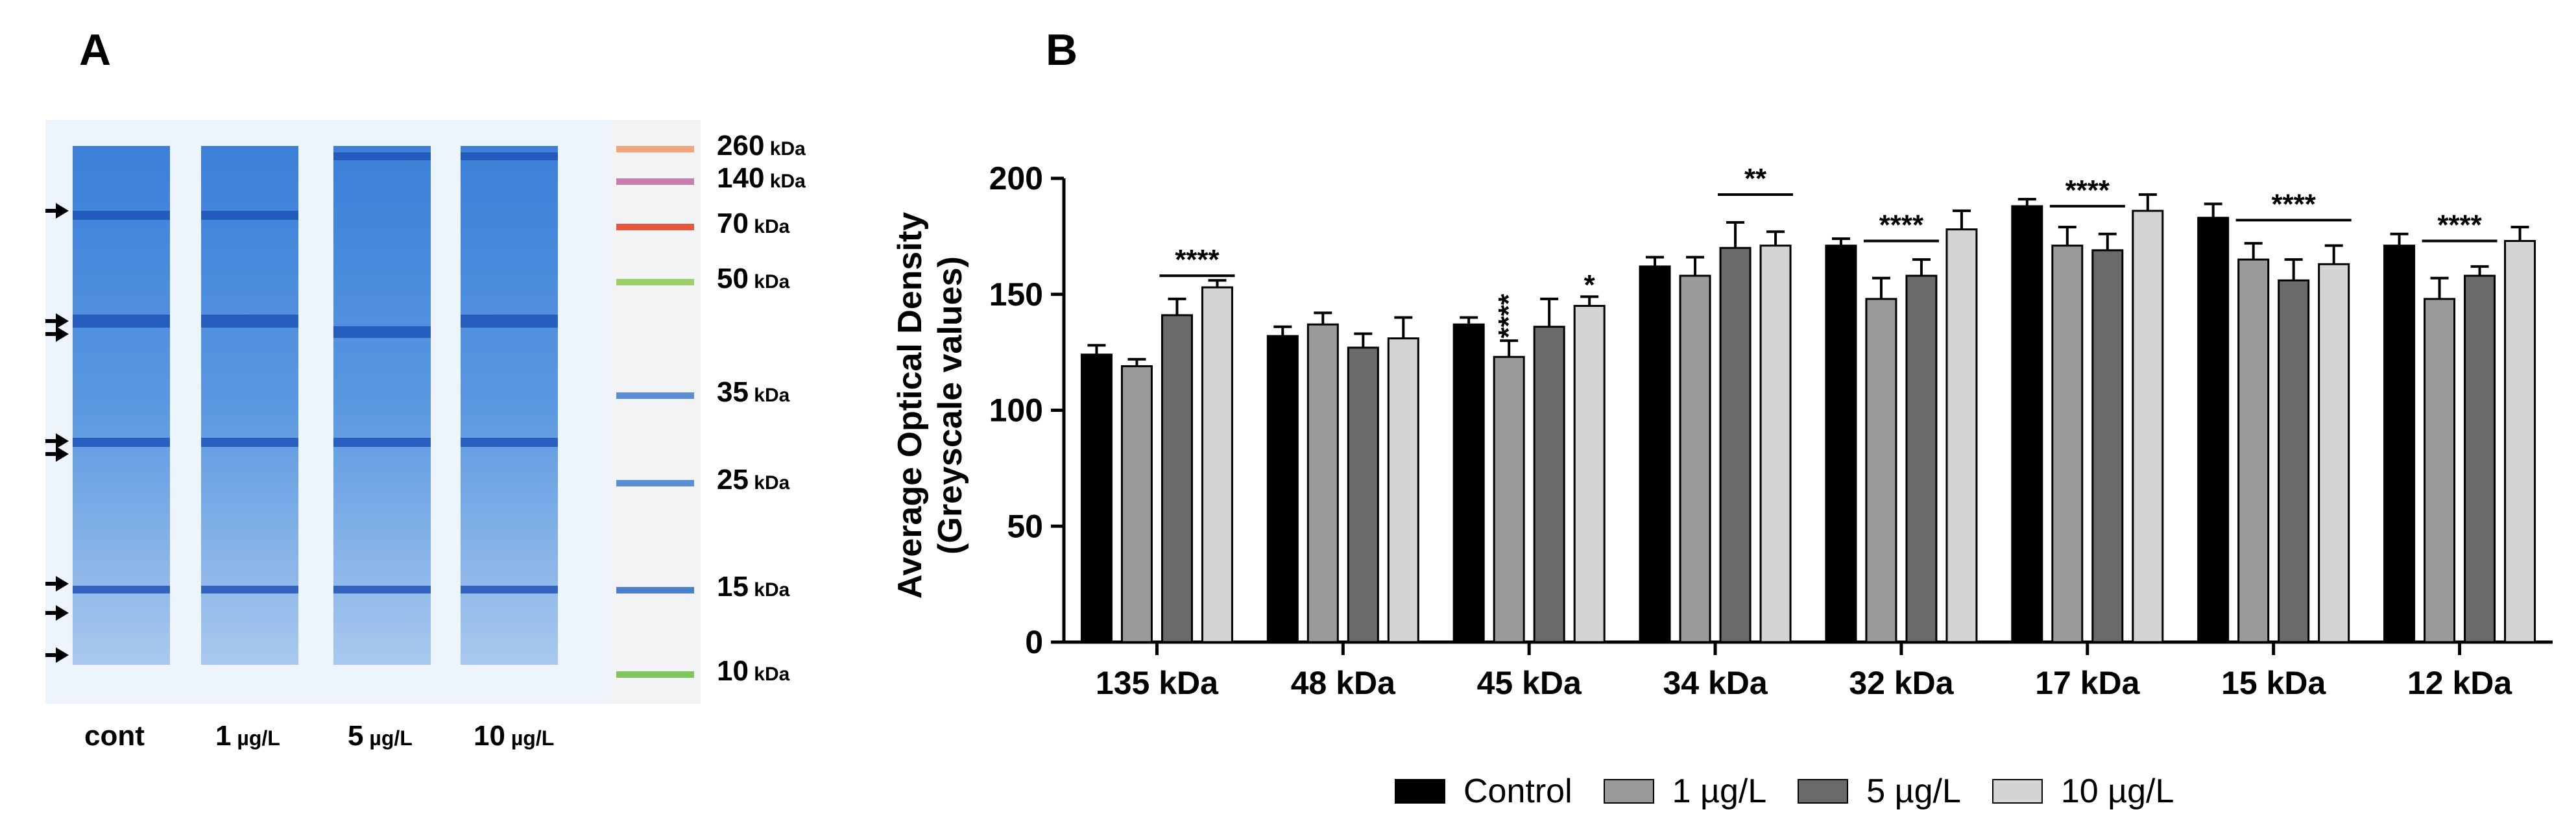  I want to click on legend-label: 10 µg/L, so click(2117, 791).